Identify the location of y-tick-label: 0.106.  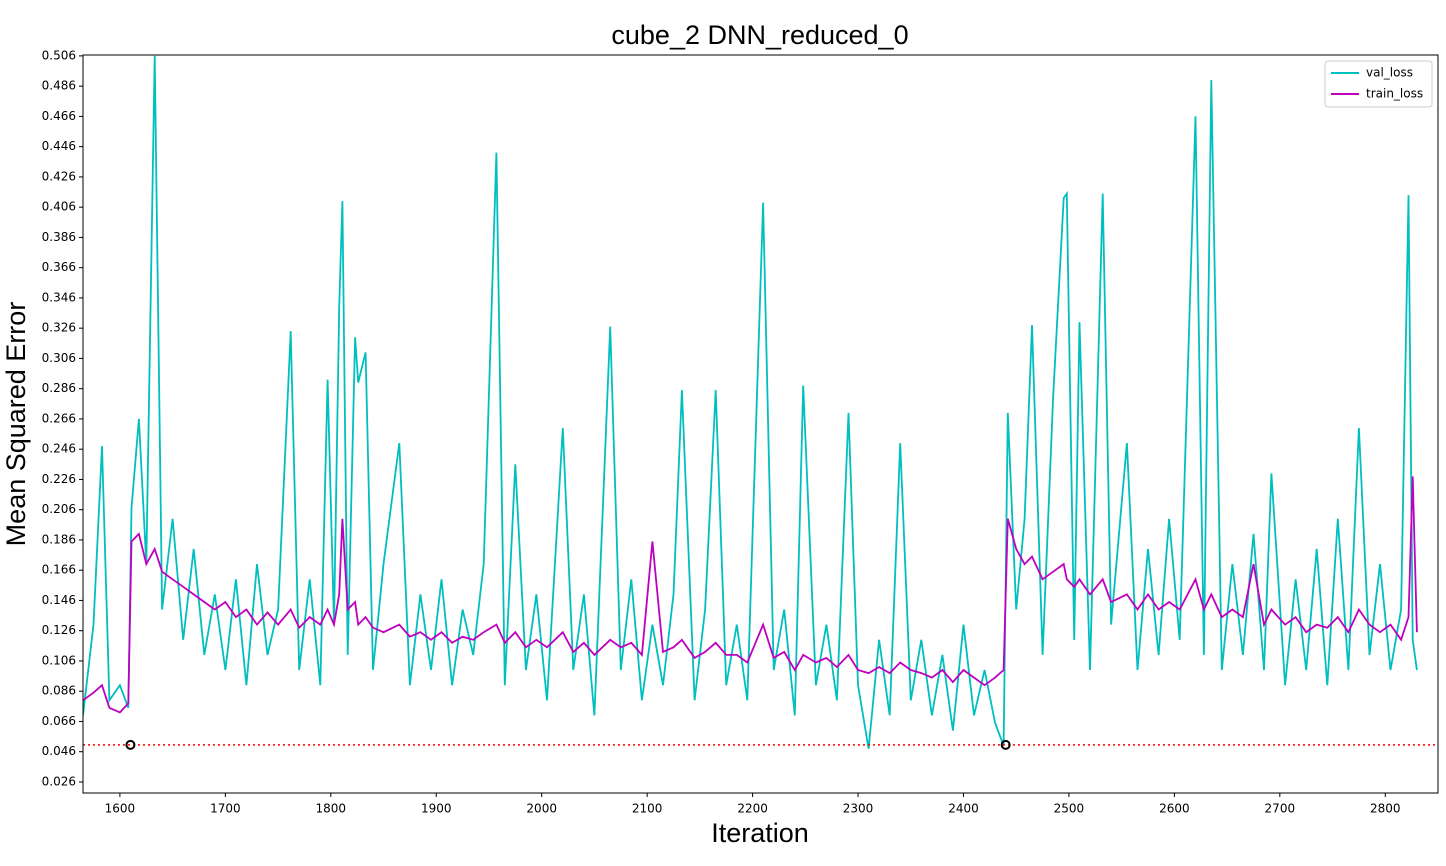
(59, 660).